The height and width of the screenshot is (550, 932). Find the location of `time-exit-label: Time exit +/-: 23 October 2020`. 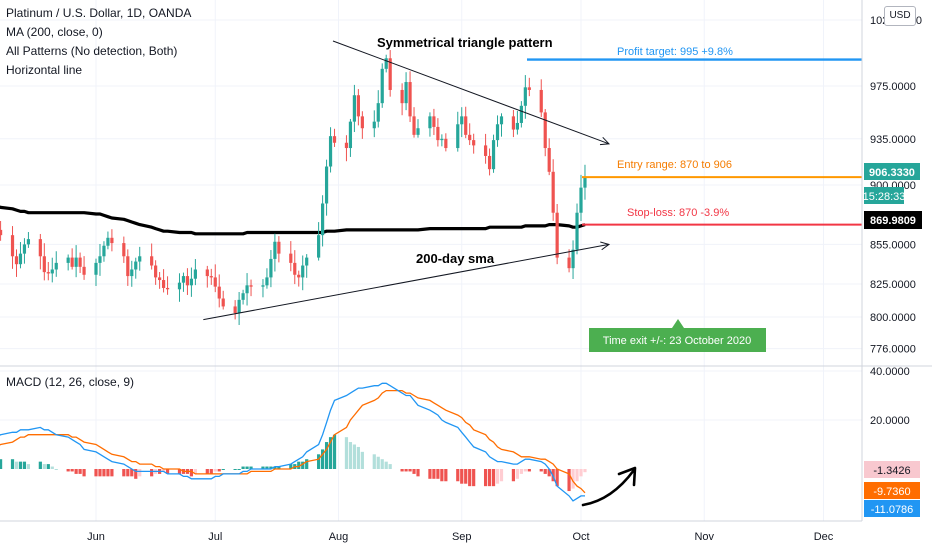

time-exit-label: Time exit +/-: 23 October 2020 is located at coordinates (677, 341).